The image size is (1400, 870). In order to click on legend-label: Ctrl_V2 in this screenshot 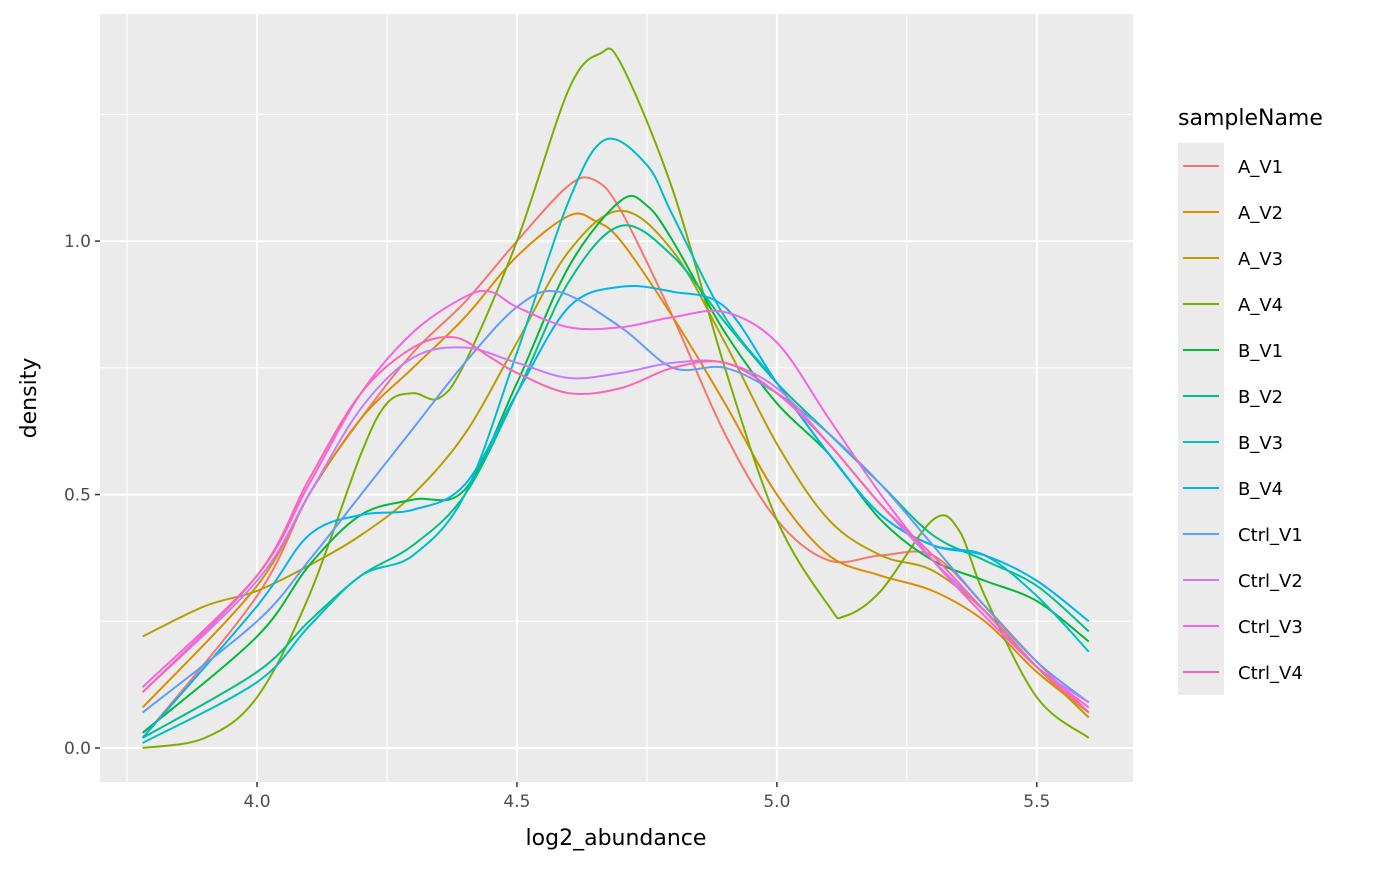, I will do `click(1270, 581)`.